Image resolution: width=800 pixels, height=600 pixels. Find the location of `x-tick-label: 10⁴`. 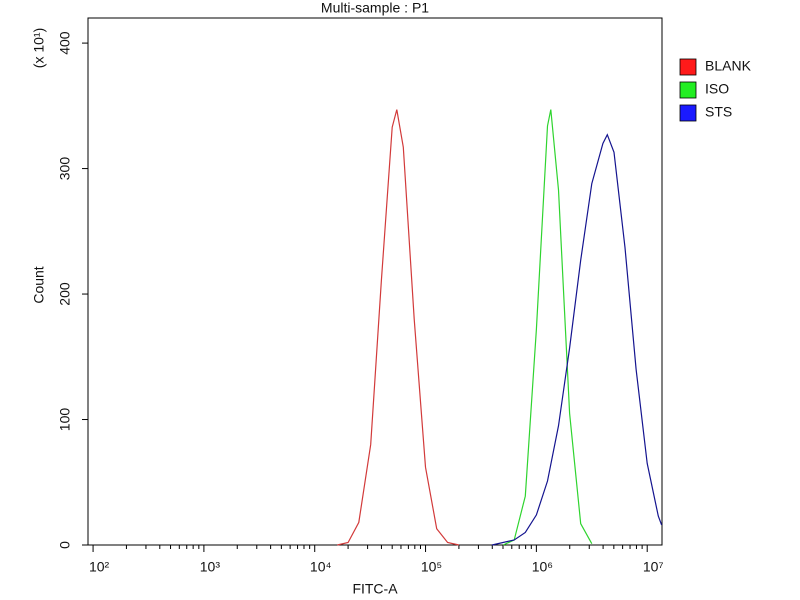

x-tick-label: 10⁴ is located at coordinates (321, 567).